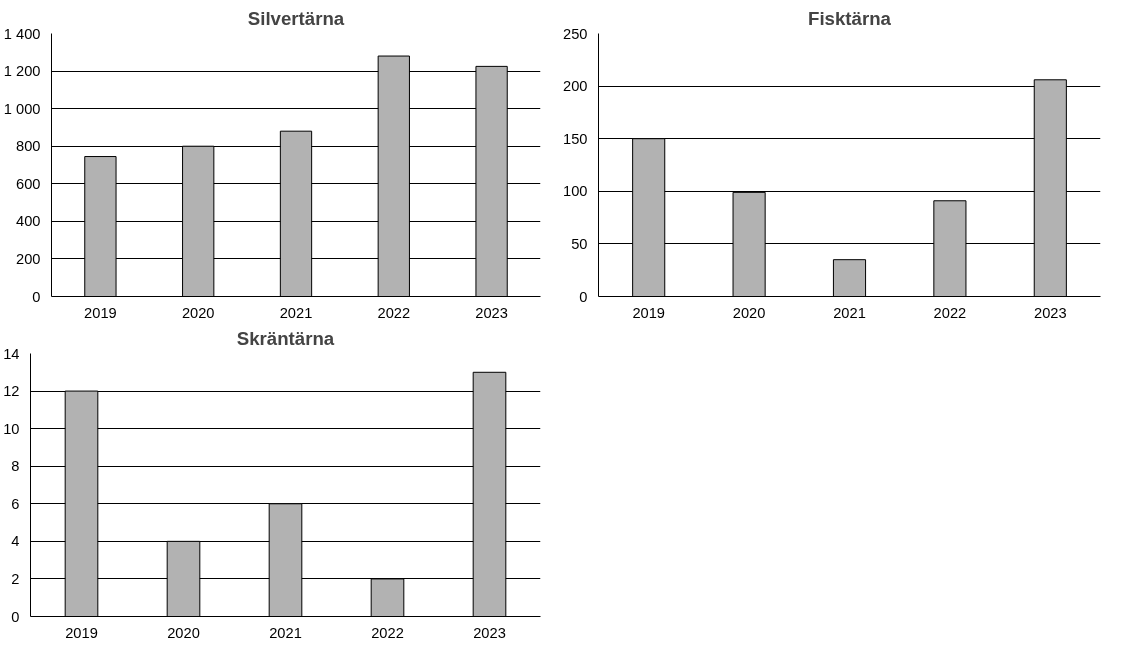  Describe the element at coordinates (15, 503) in the screenshot. I see `y-tick-label: 6` at that location.